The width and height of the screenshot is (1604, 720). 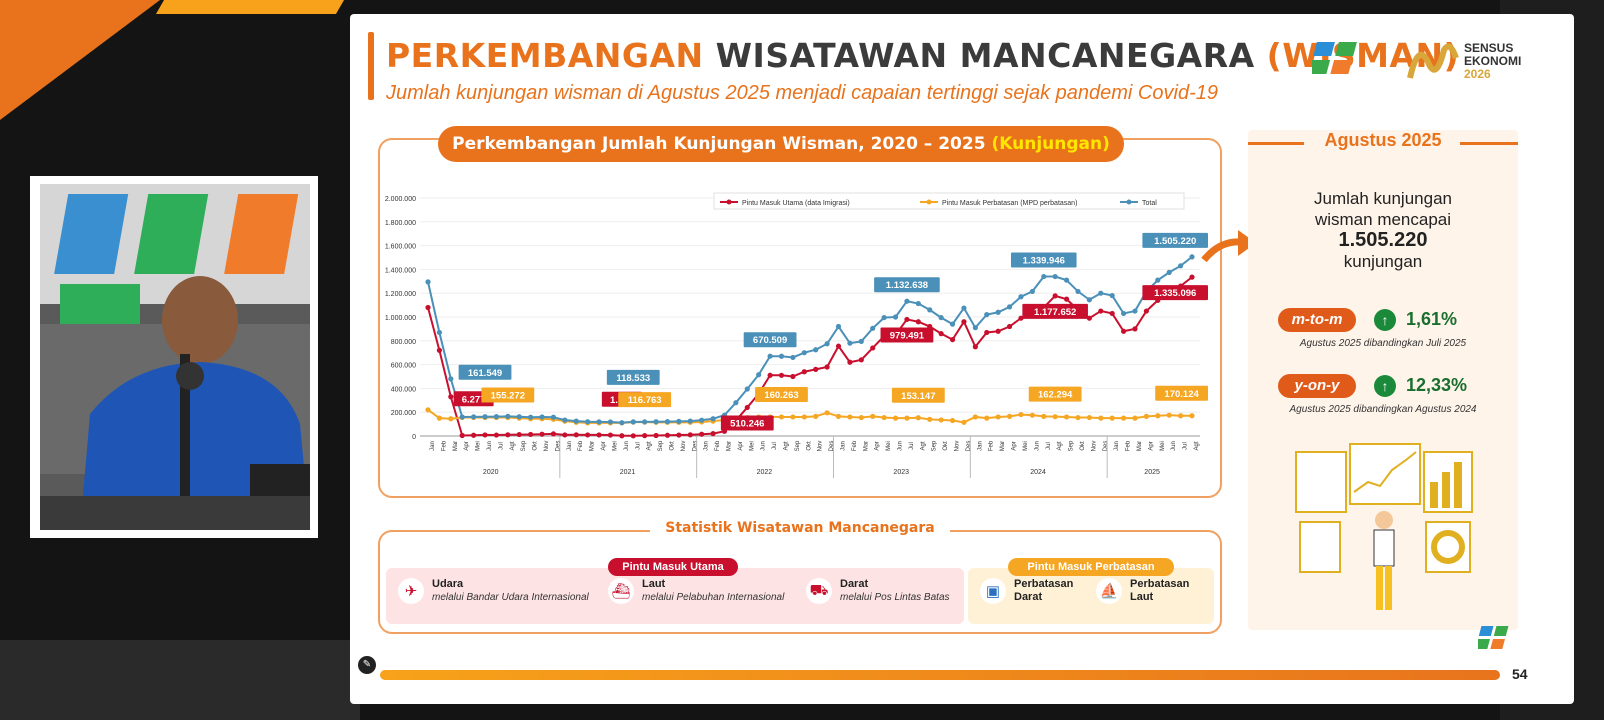 What do you see at coordinates (1345, 61) in the screenshot?
I see `bps-logo` at bounding box center [1345, 61].